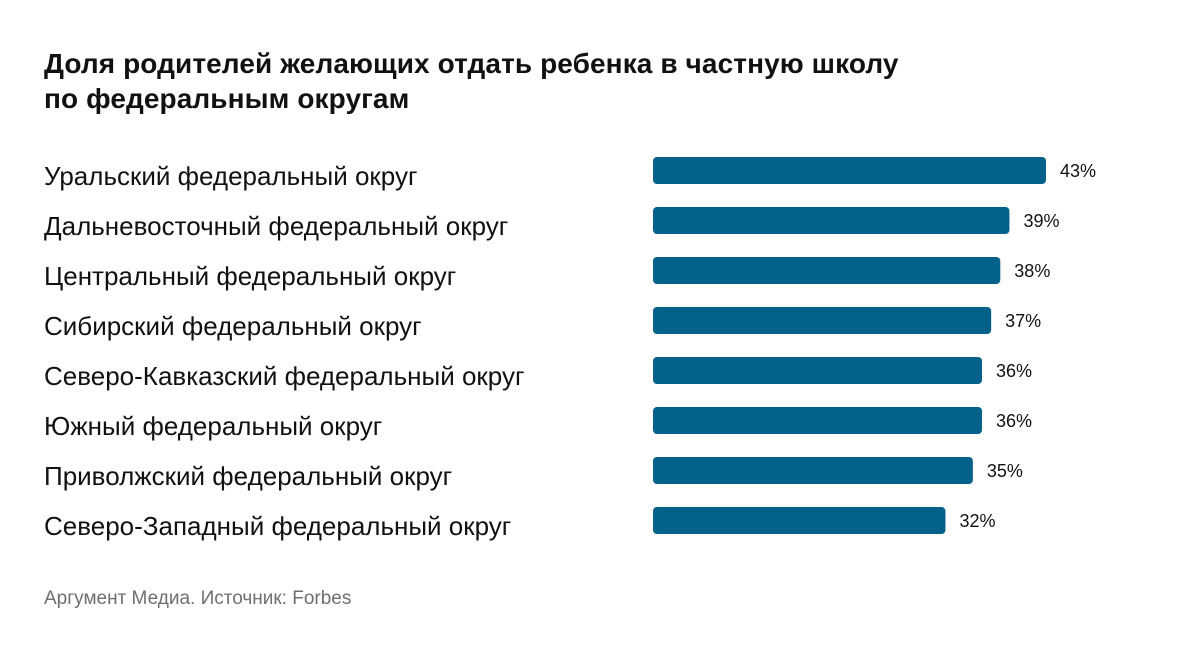 This screenshot has height=660, width=1200. Describe the element at coordinates (1005, 471) in the screenshot. I see `value-label: 35%` at that location.